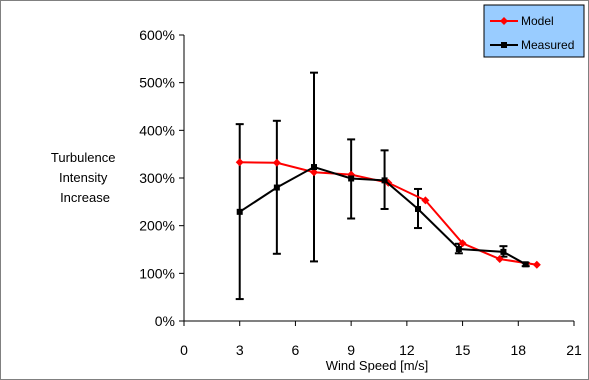 This screenshot has height=380, width=589. I want to click on y-axis-title: Turbulence Intensity Increase, so click(85, 177).